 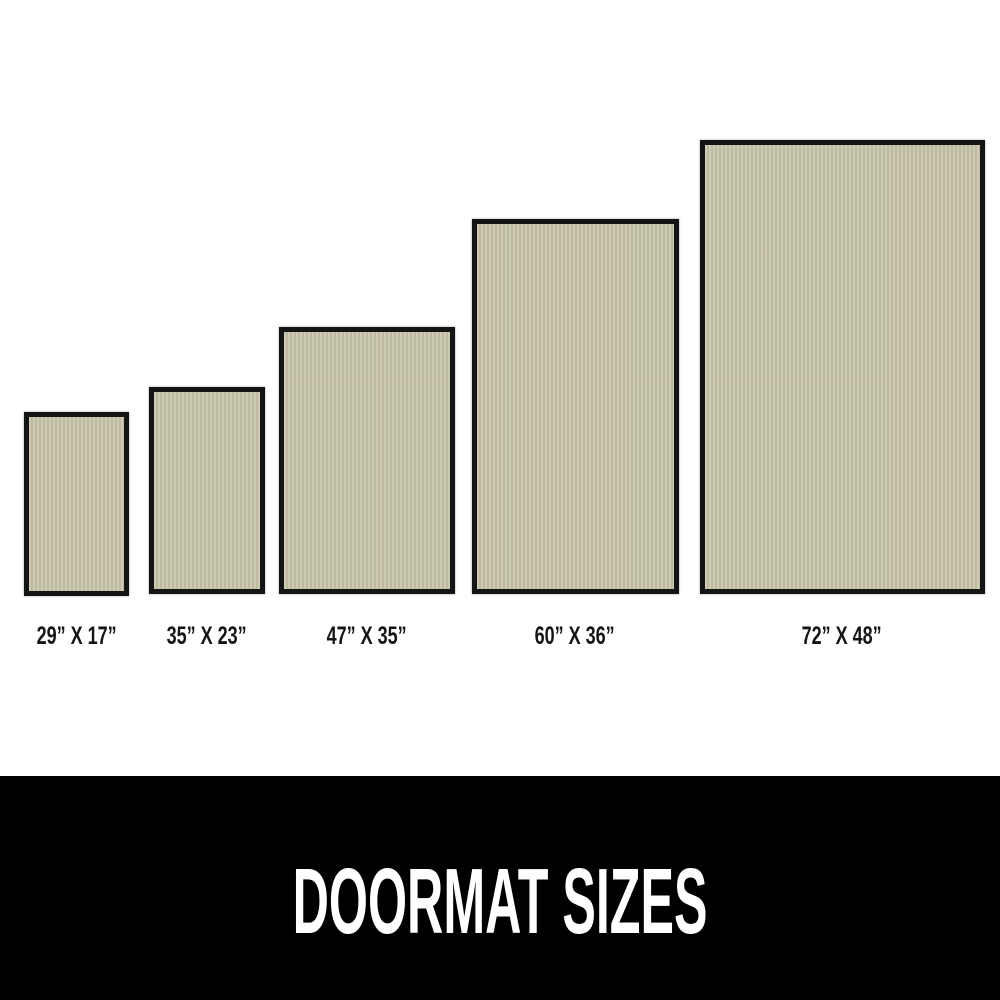 I want to click on banner-title: DOORMAT SIZES, so click(x=500, y=901).